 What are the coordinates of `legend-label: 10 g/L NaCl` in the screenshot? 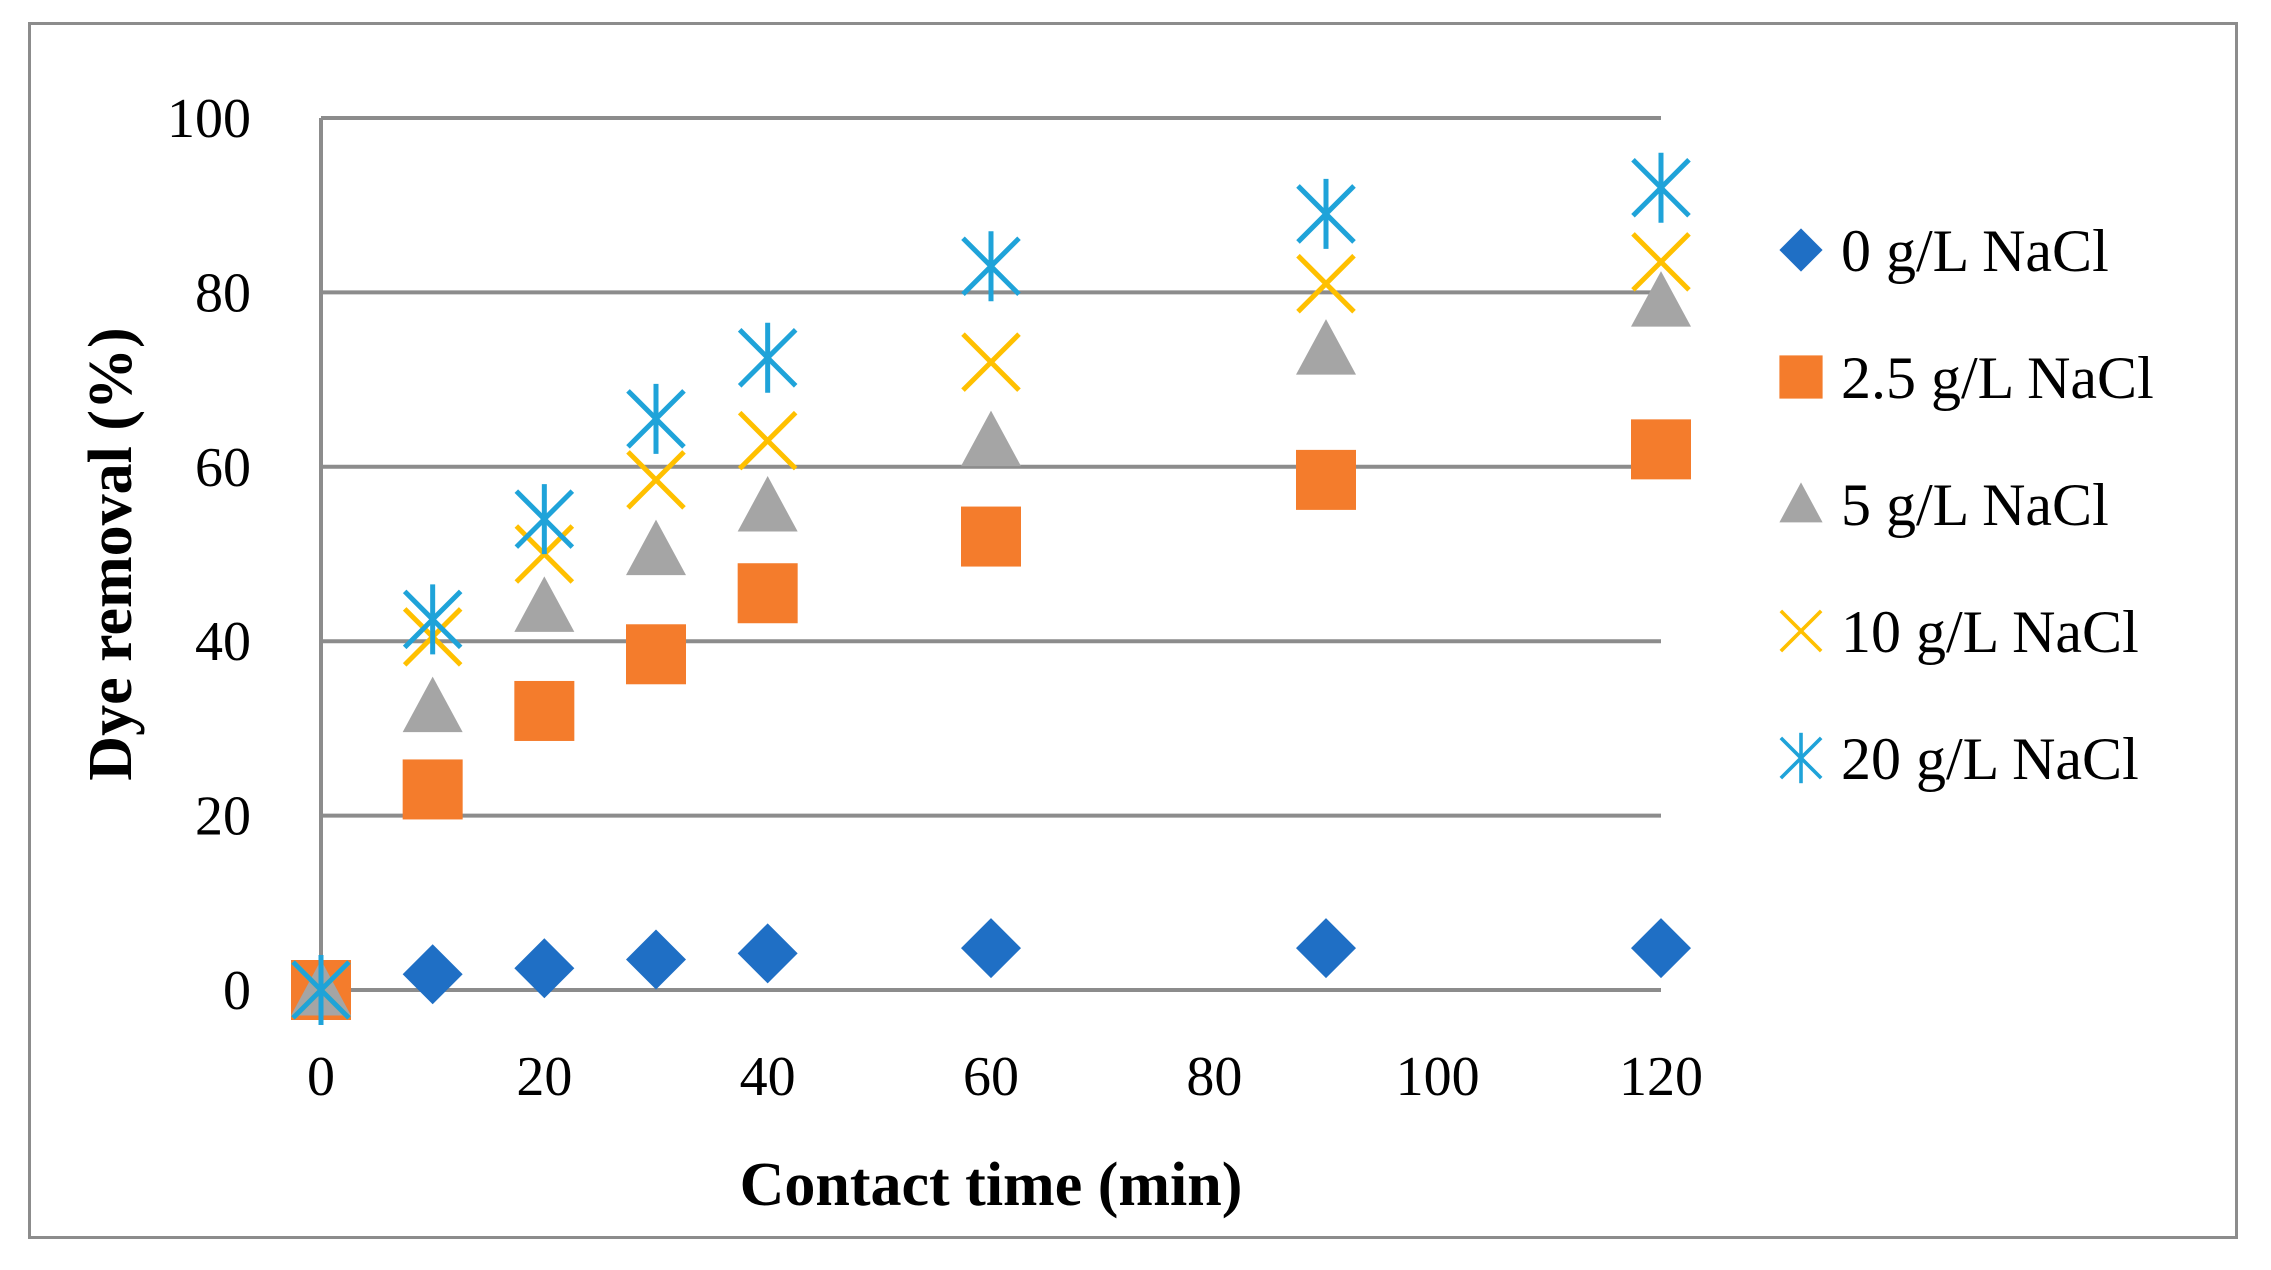 It's located at (1990, 632).